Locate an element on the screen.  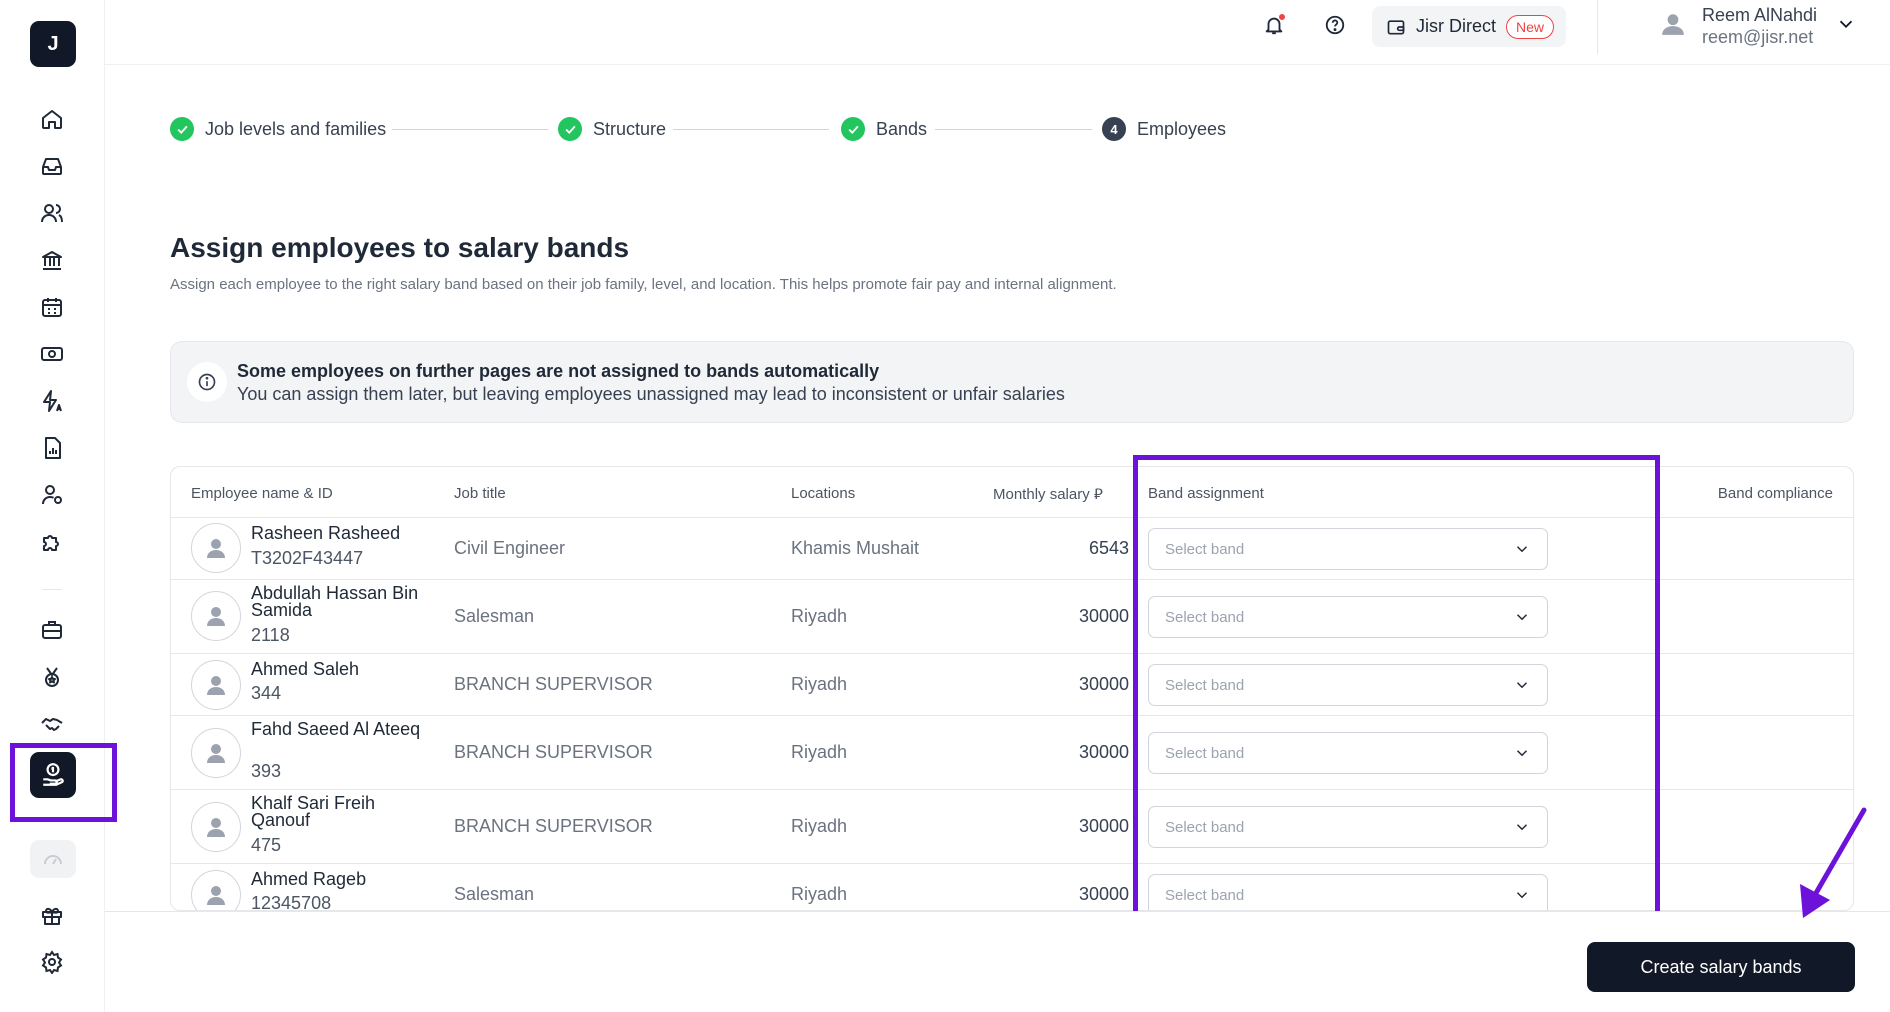
money-icon is located at coordinates (52, 354).